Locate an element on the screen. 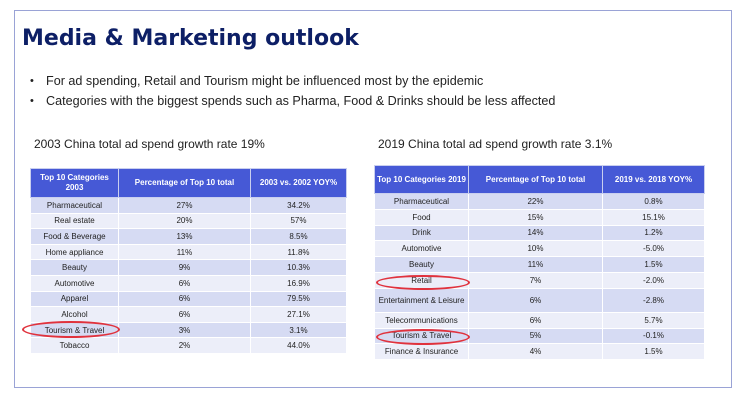 The width and height of the screenshot is (744, 400). yoy-cell: 16.9% is located at coordinates (298, 283).